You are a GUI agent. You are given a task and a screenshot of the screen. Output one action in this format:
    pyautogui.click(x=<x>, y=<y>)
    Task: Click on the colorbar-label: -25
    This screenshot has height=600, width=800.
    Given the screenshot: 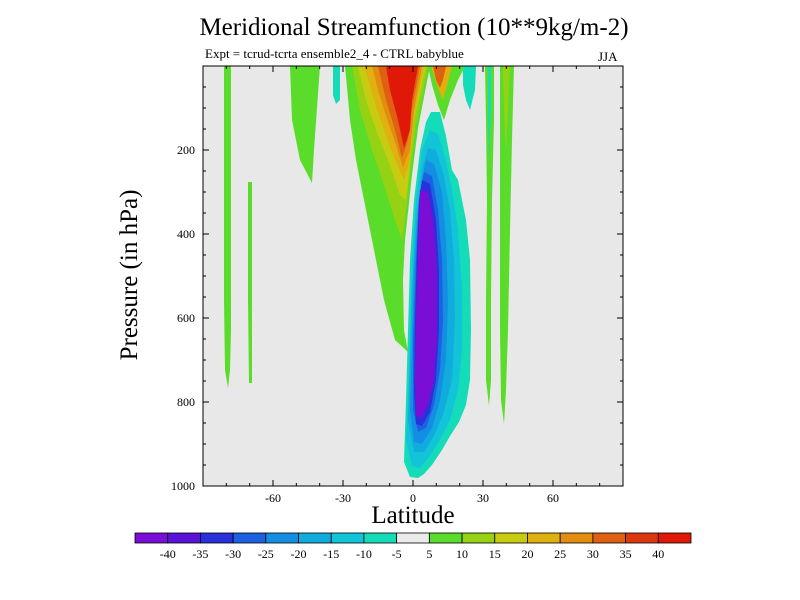 What is the action you would take?
    pyautogui.click(x=266, y=554)
    